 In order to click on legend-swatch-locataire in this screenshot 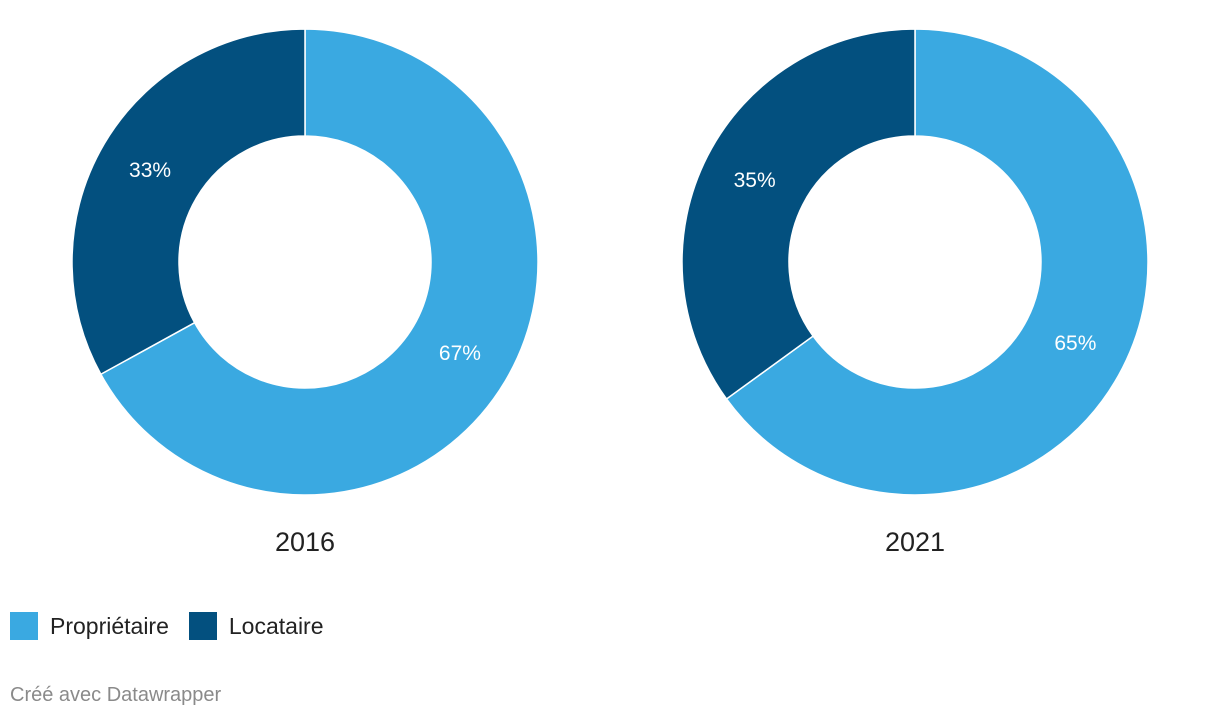, I will do `click(202, 626)`.